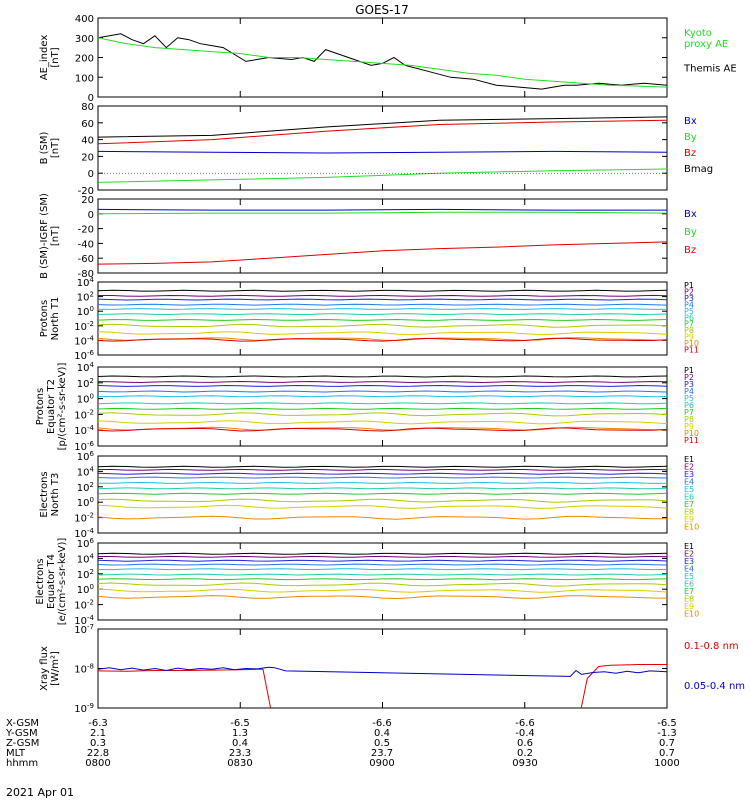  Describe the element at coordinates (98, 753) in the screenshot. I see `orbit-value: 22.8` at that location.